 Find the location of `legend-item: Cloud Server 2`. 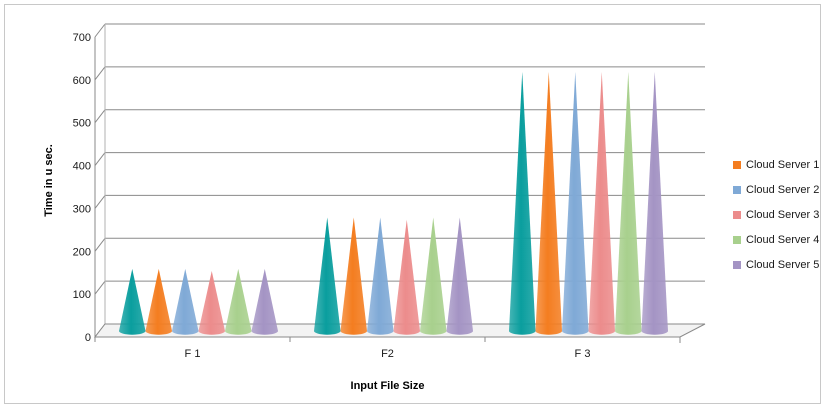

legend-item: Cloud Server 2 is located at coordinates (778, 189).